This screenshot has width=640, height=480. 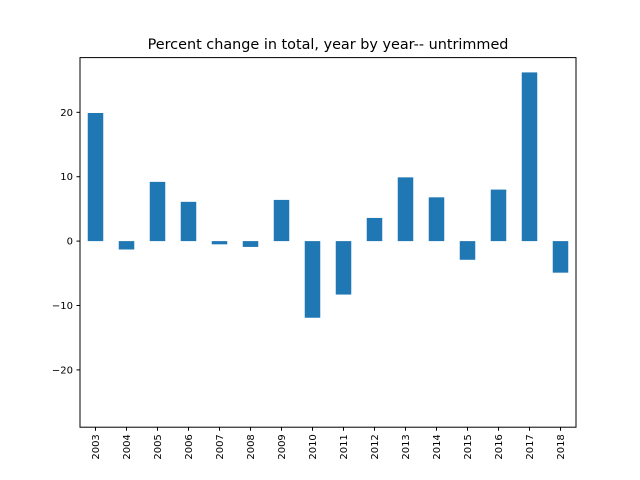 What do you see at coordinates (499, 446) in the screenshot?
I see `x-tick-label: 2016` at bounding box center [499, 446].